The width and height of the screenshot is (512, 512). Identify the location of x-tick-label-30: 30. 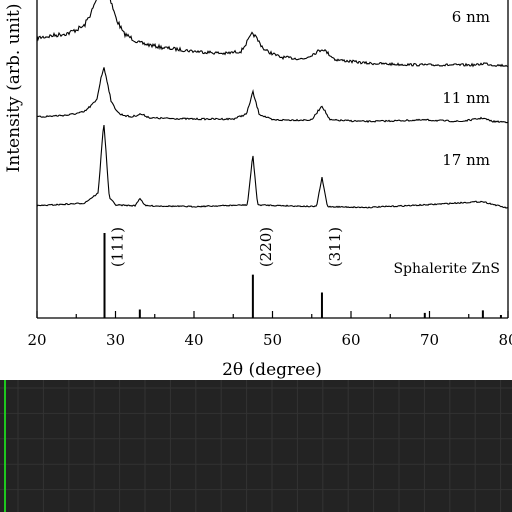
(115, 340).